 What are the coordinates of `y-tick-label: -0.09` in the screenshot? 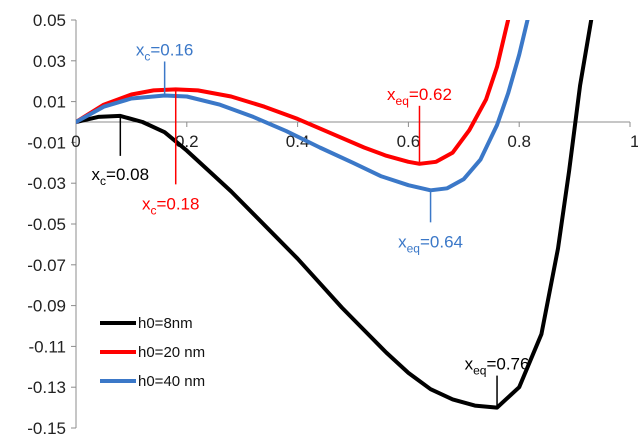 It's located at (46, 306).